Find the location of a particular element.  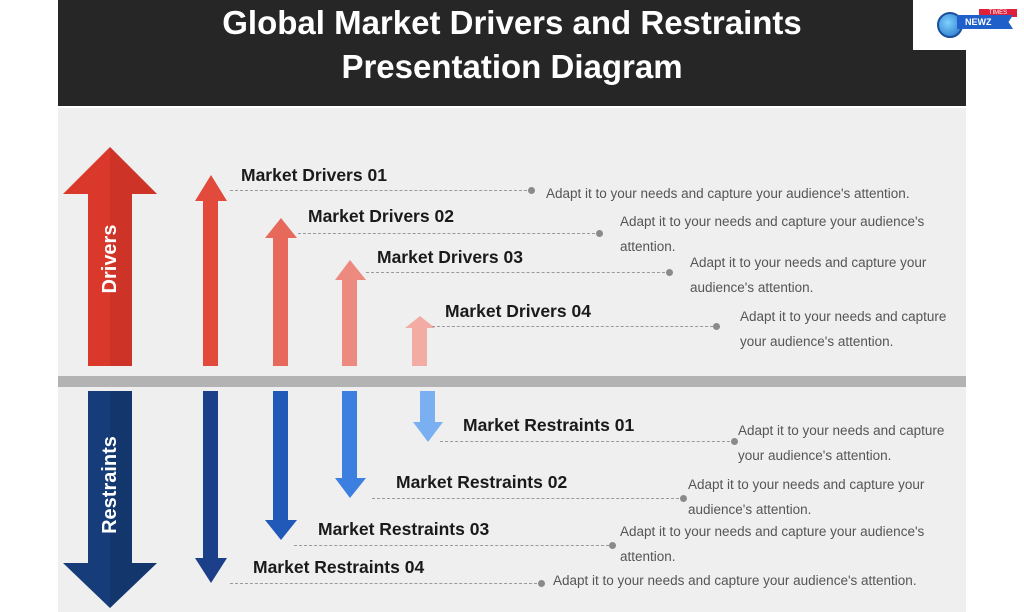

logo-tagline: TIMES is located at coordinates (998, 13).